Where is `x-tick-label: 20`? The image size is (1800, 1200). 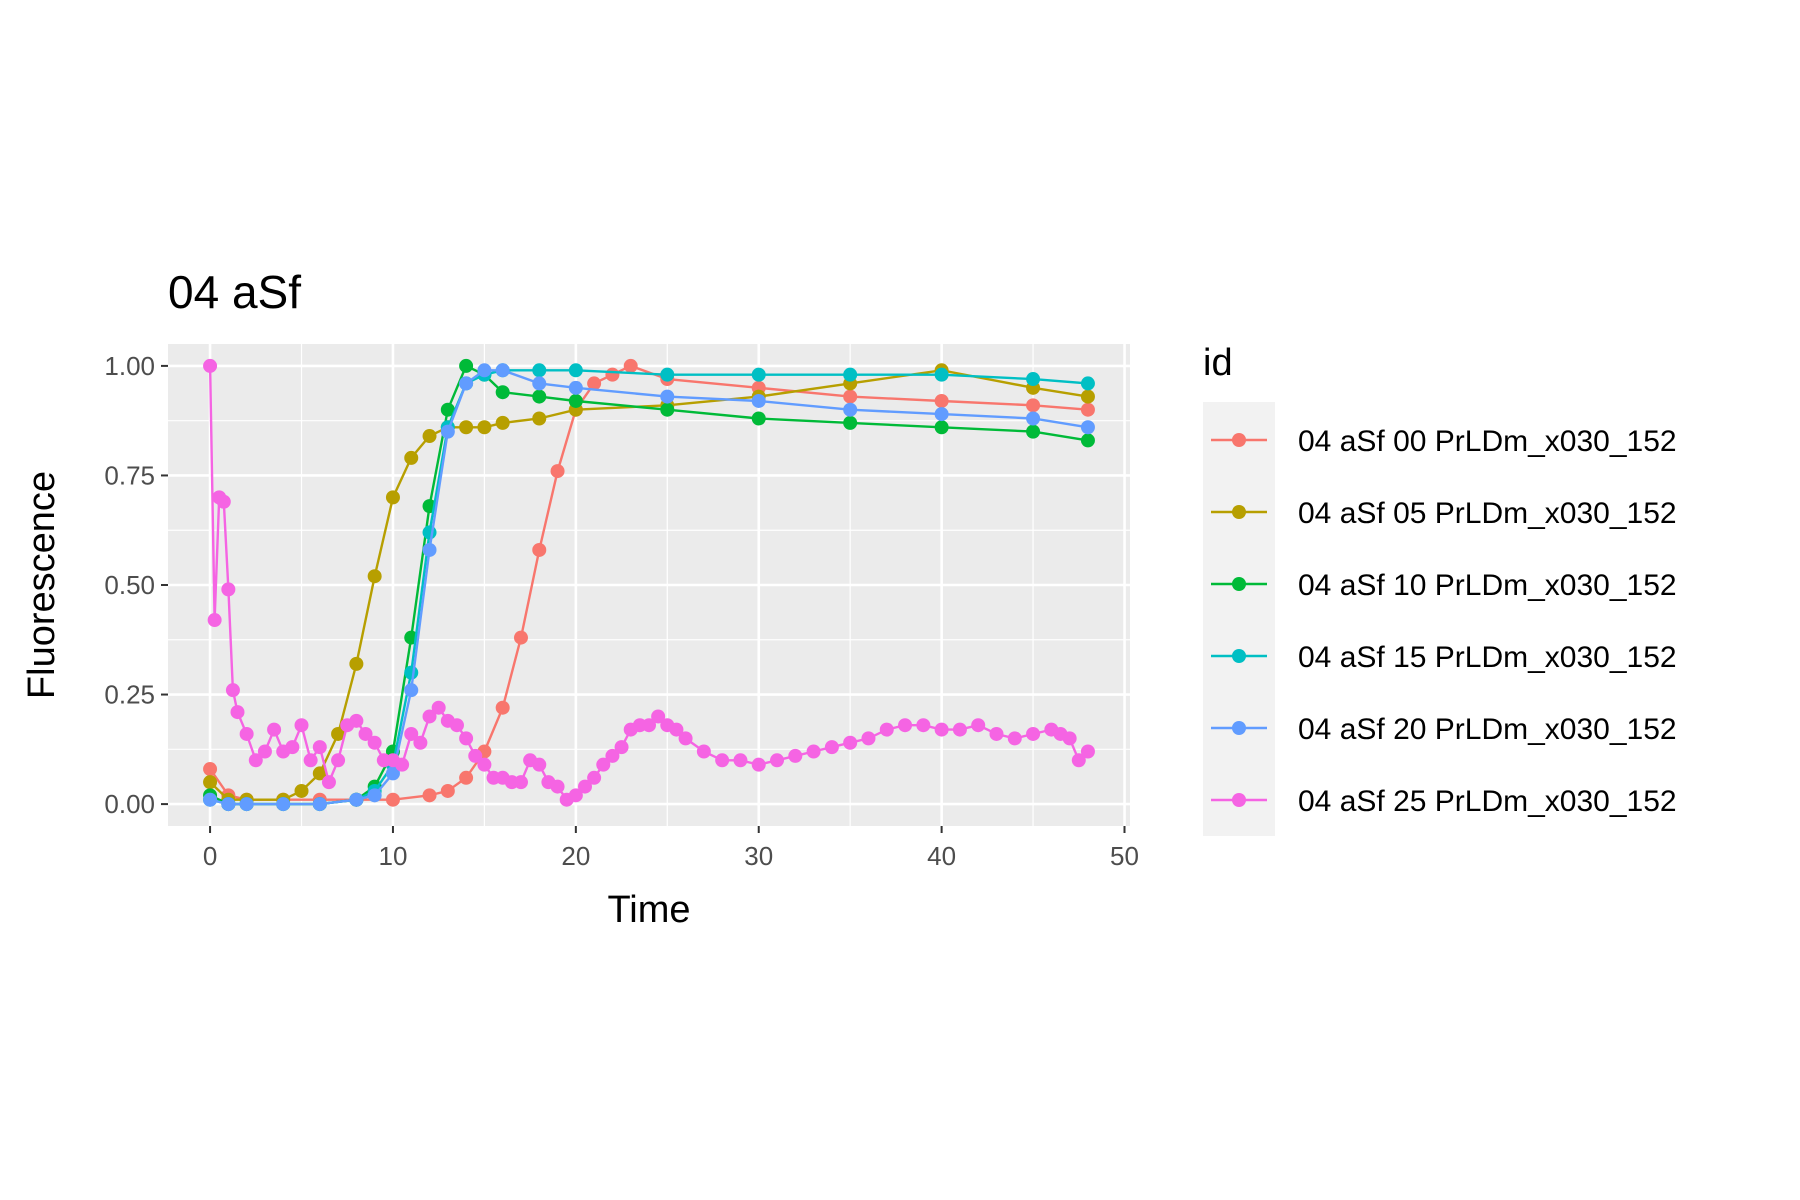 x-tick-label: 20 is located at coordinates (575, 856).